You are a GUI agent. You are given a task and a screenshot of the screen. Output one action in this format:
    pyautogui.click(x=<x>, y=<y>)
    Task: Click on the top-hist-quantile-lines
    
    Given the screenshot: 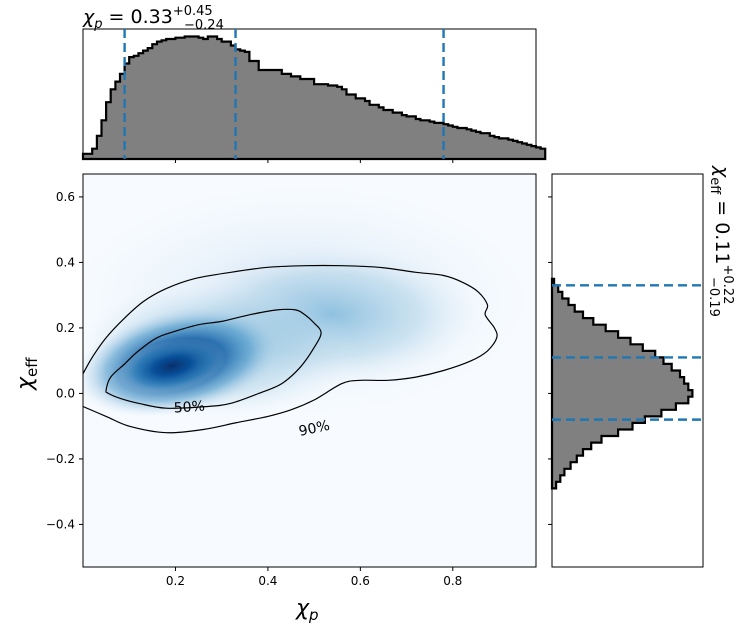 What is the action you would take?
    pyautogui.click(x=284, y=94)
    